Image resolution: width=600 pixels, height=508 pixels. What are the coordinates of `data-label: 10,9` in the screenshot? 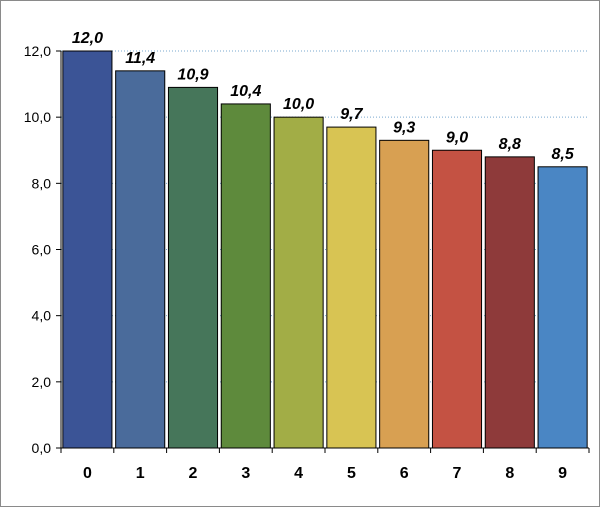 It's located at (192, 74).